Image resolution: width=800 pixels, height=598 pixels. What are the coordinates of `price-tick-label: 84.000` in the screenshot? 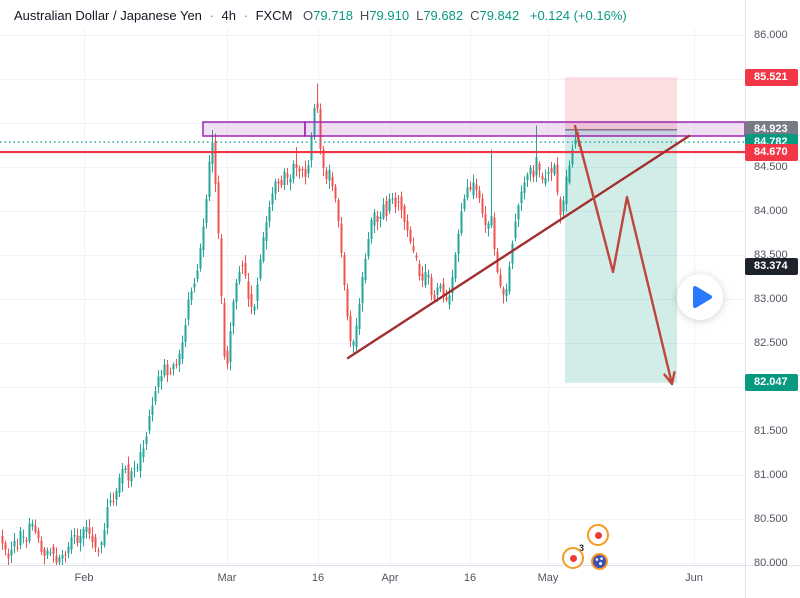 It's located at (771, 211).